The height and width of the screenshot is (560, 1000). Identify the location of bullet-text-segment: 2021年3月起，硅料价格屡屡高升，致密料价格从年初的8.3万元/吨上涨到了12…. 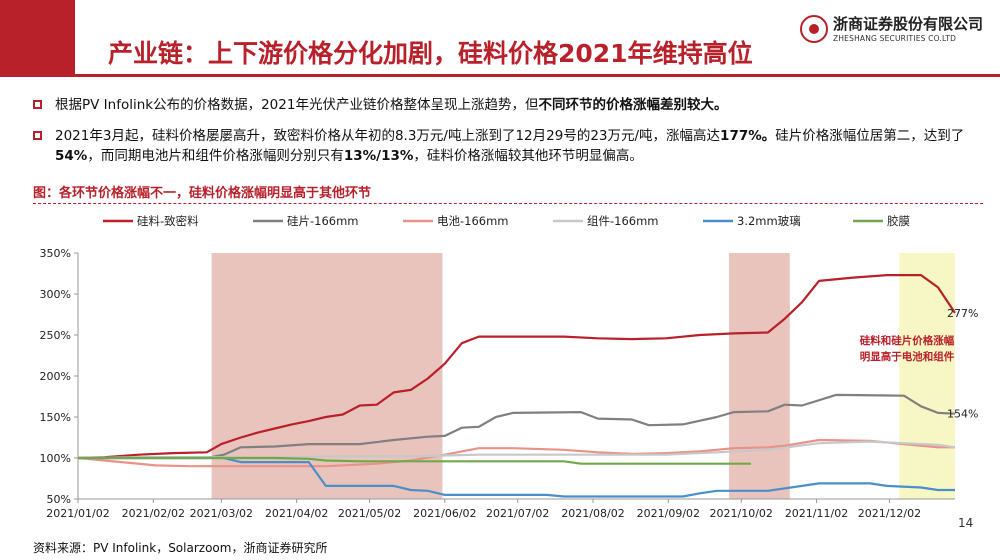
(388, 136).